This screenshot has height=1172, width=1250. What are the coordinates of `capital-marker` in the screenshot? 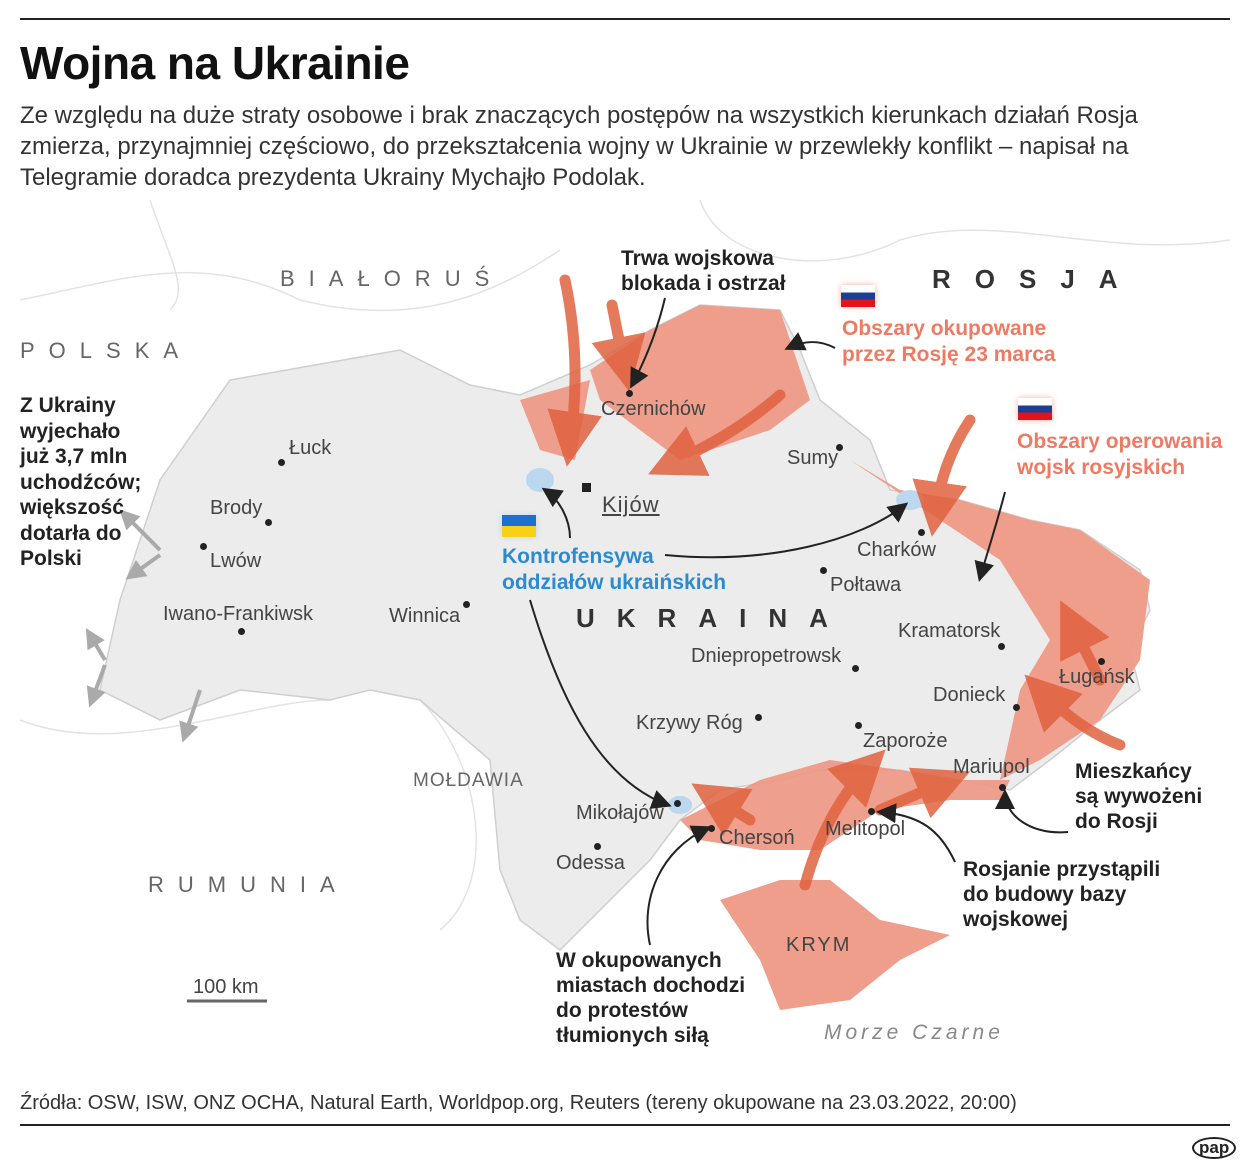 It's located at (586, 487).